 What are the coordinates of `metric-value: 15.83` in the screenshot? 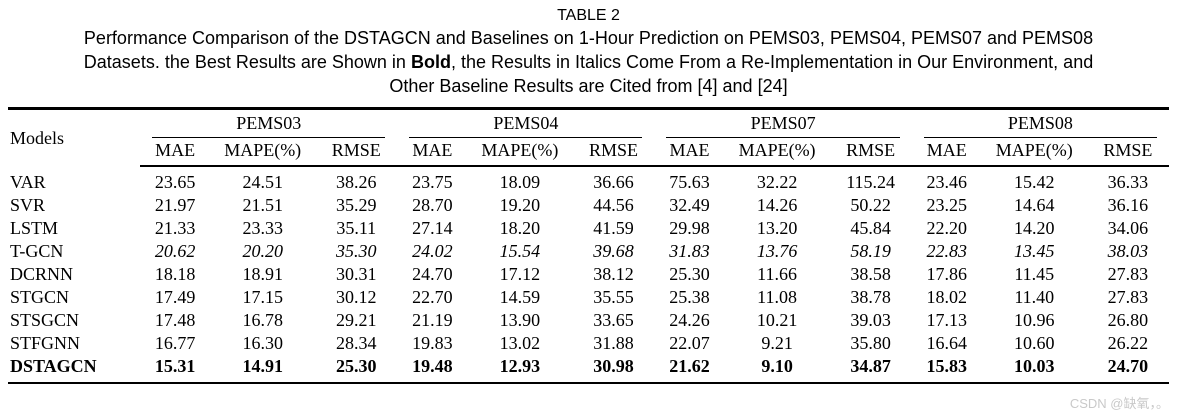 It's located at (946, 366).